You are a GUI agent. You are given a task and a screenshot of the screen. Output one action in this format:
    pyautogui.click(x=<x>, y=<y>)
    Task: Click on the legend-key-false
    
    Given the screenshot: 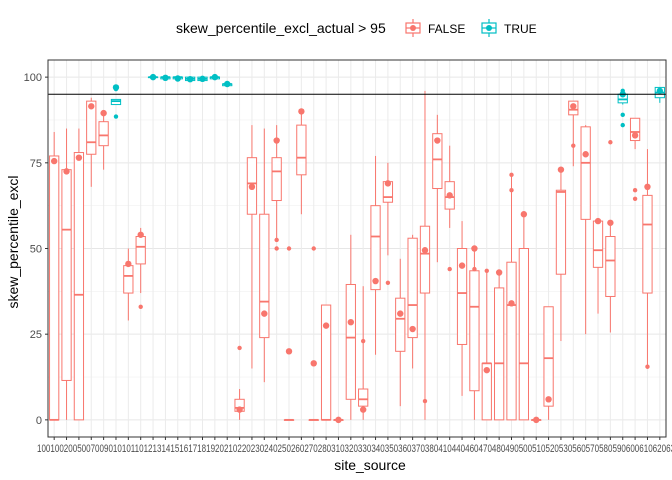 What is the action you would take?
    pyautogui.click(x=413, y=28)
    